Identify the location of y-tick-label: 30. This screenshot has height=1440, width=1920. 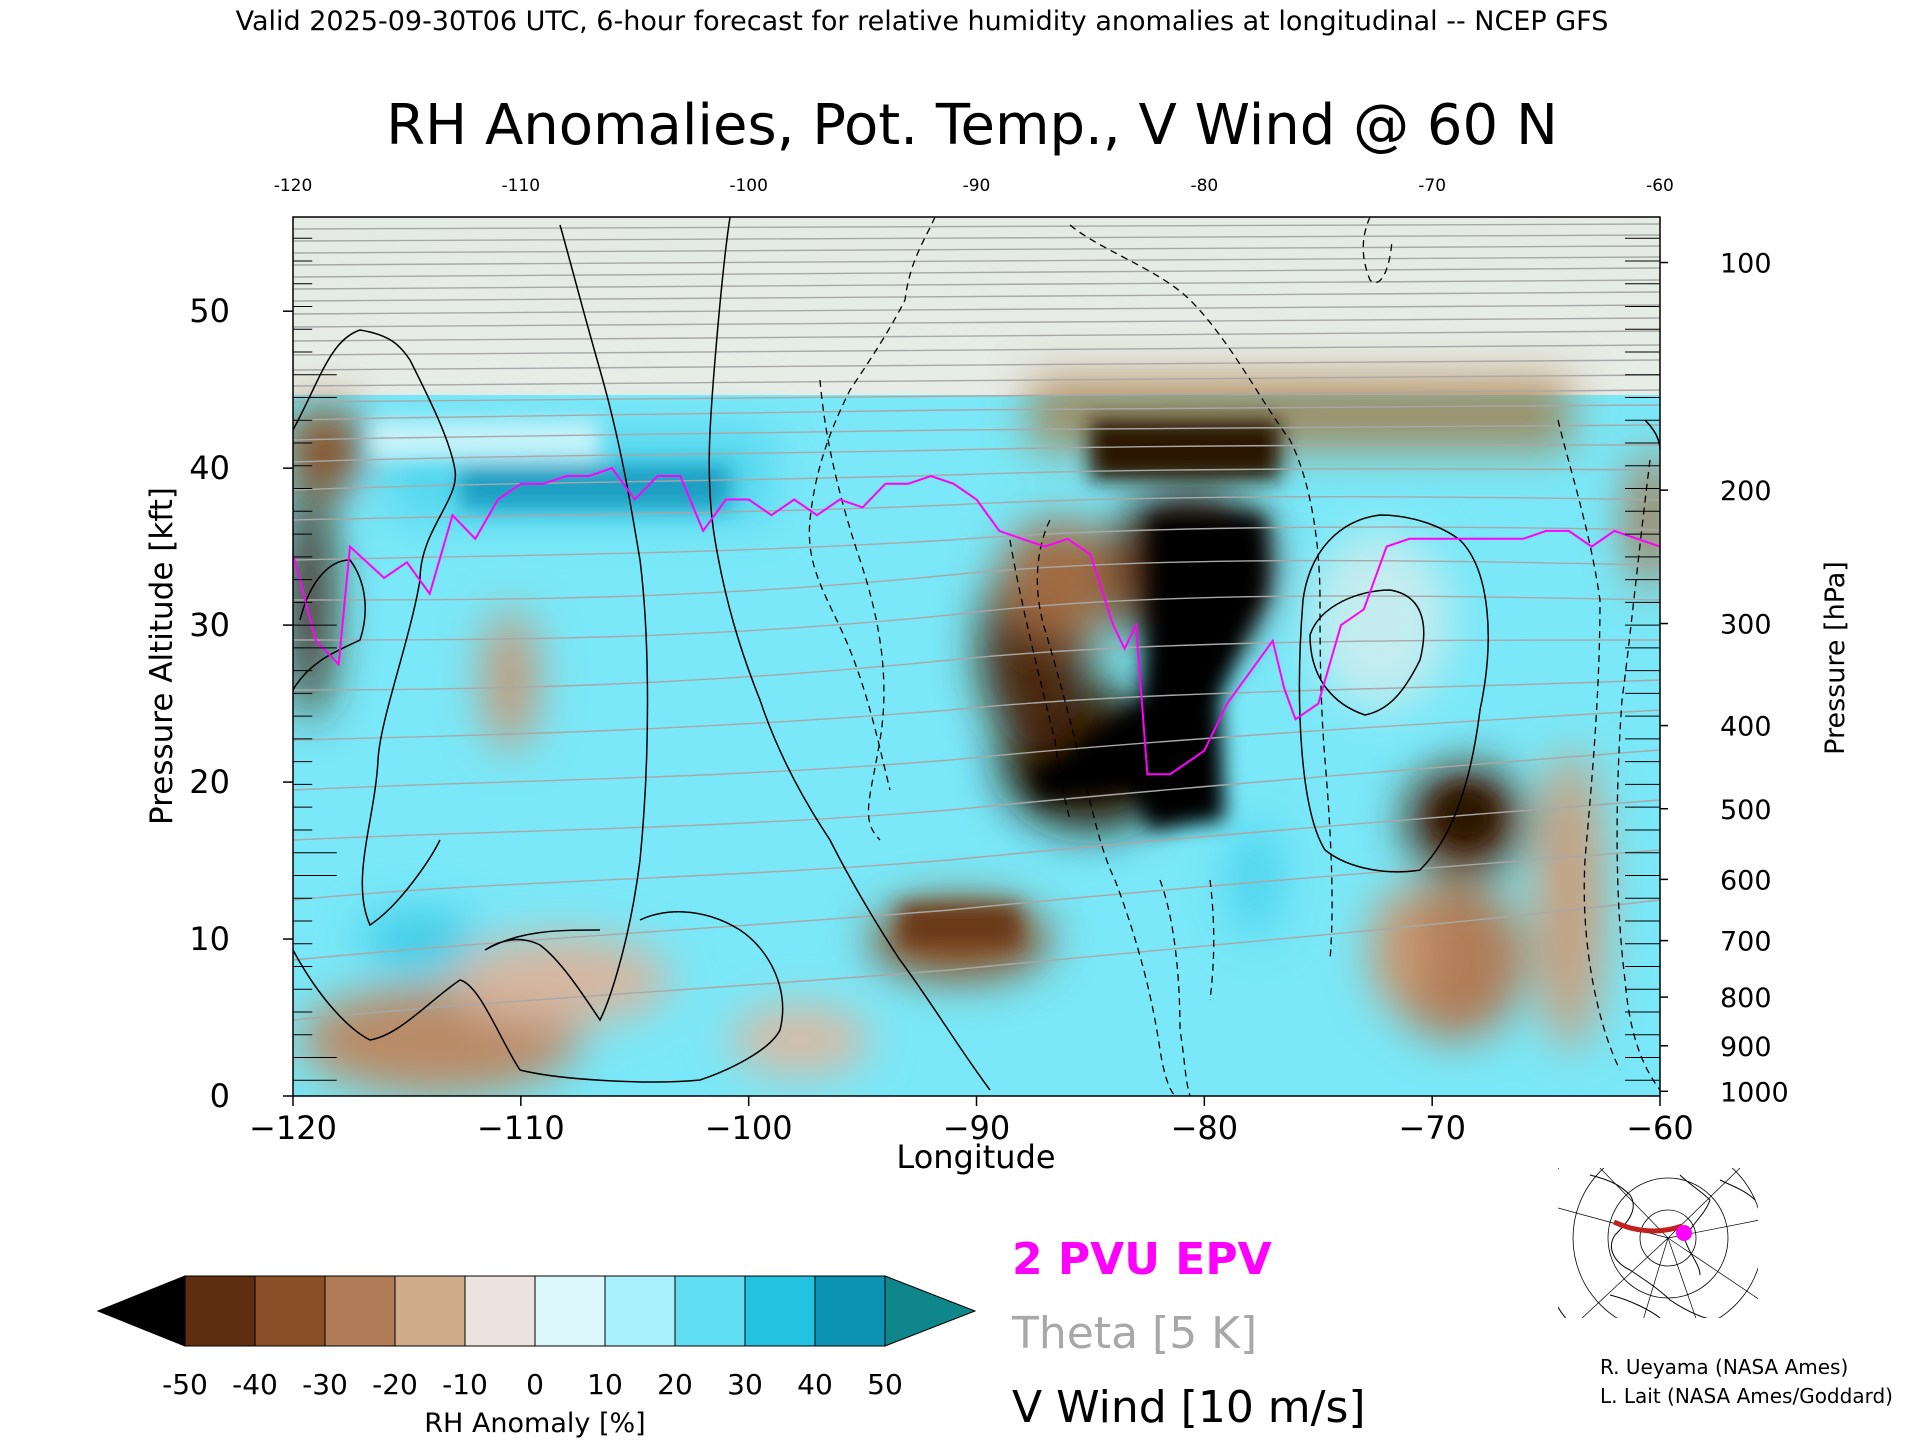
(209, 625).